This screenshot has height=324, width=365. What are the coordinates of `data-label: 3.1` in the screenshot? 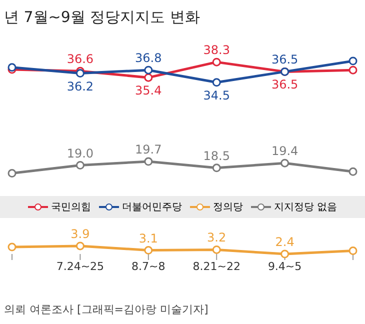 It's located at (148, 238).